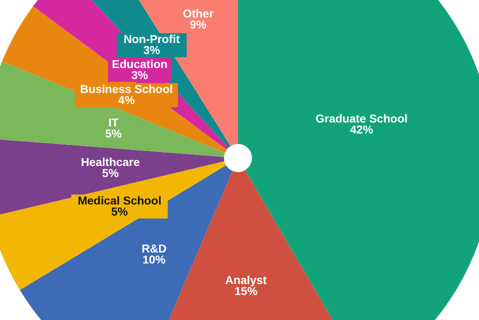  Describe the element at coordinates (140, 64) in the screenshot. I see `slice-label: Education` at that location.